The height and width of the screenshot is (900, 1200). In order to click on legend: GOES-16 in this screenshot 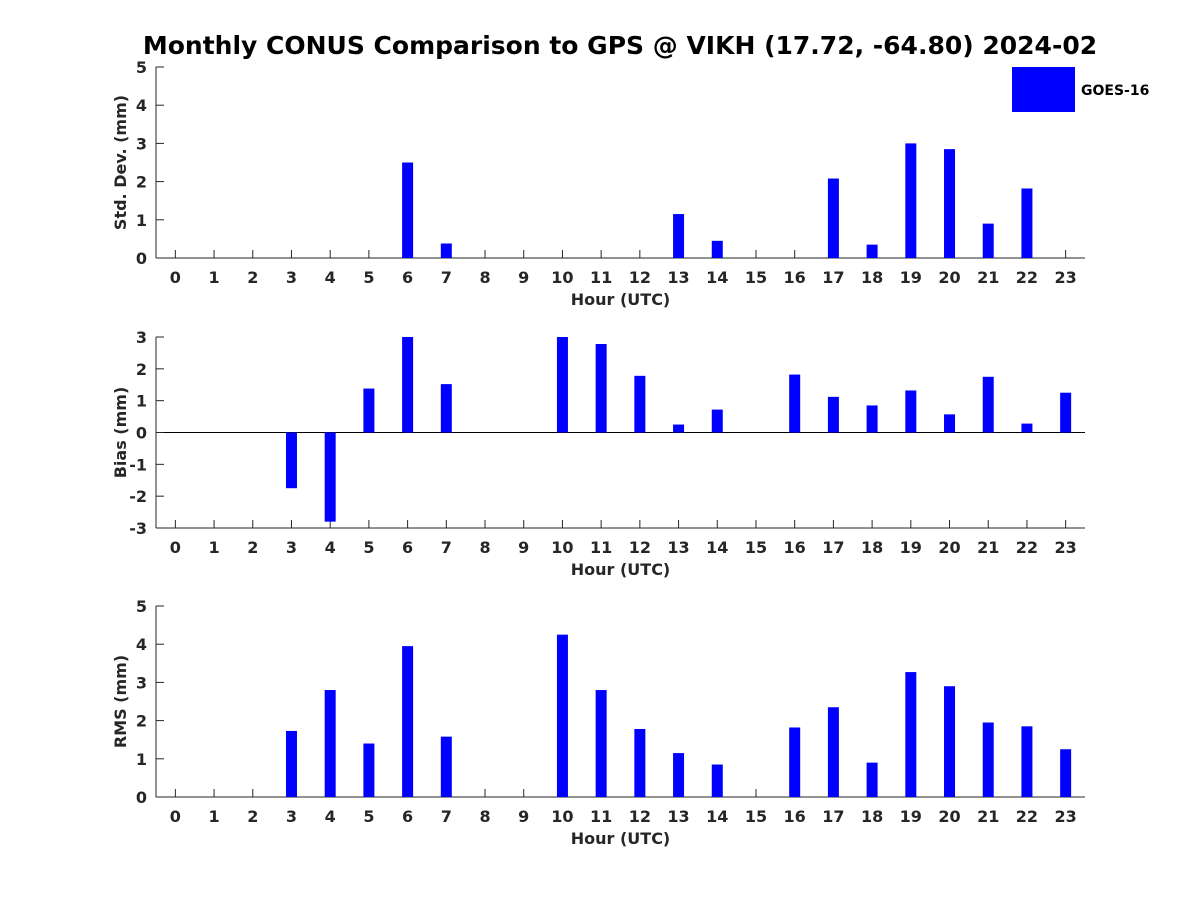, I will do `click(1080, 89)`.